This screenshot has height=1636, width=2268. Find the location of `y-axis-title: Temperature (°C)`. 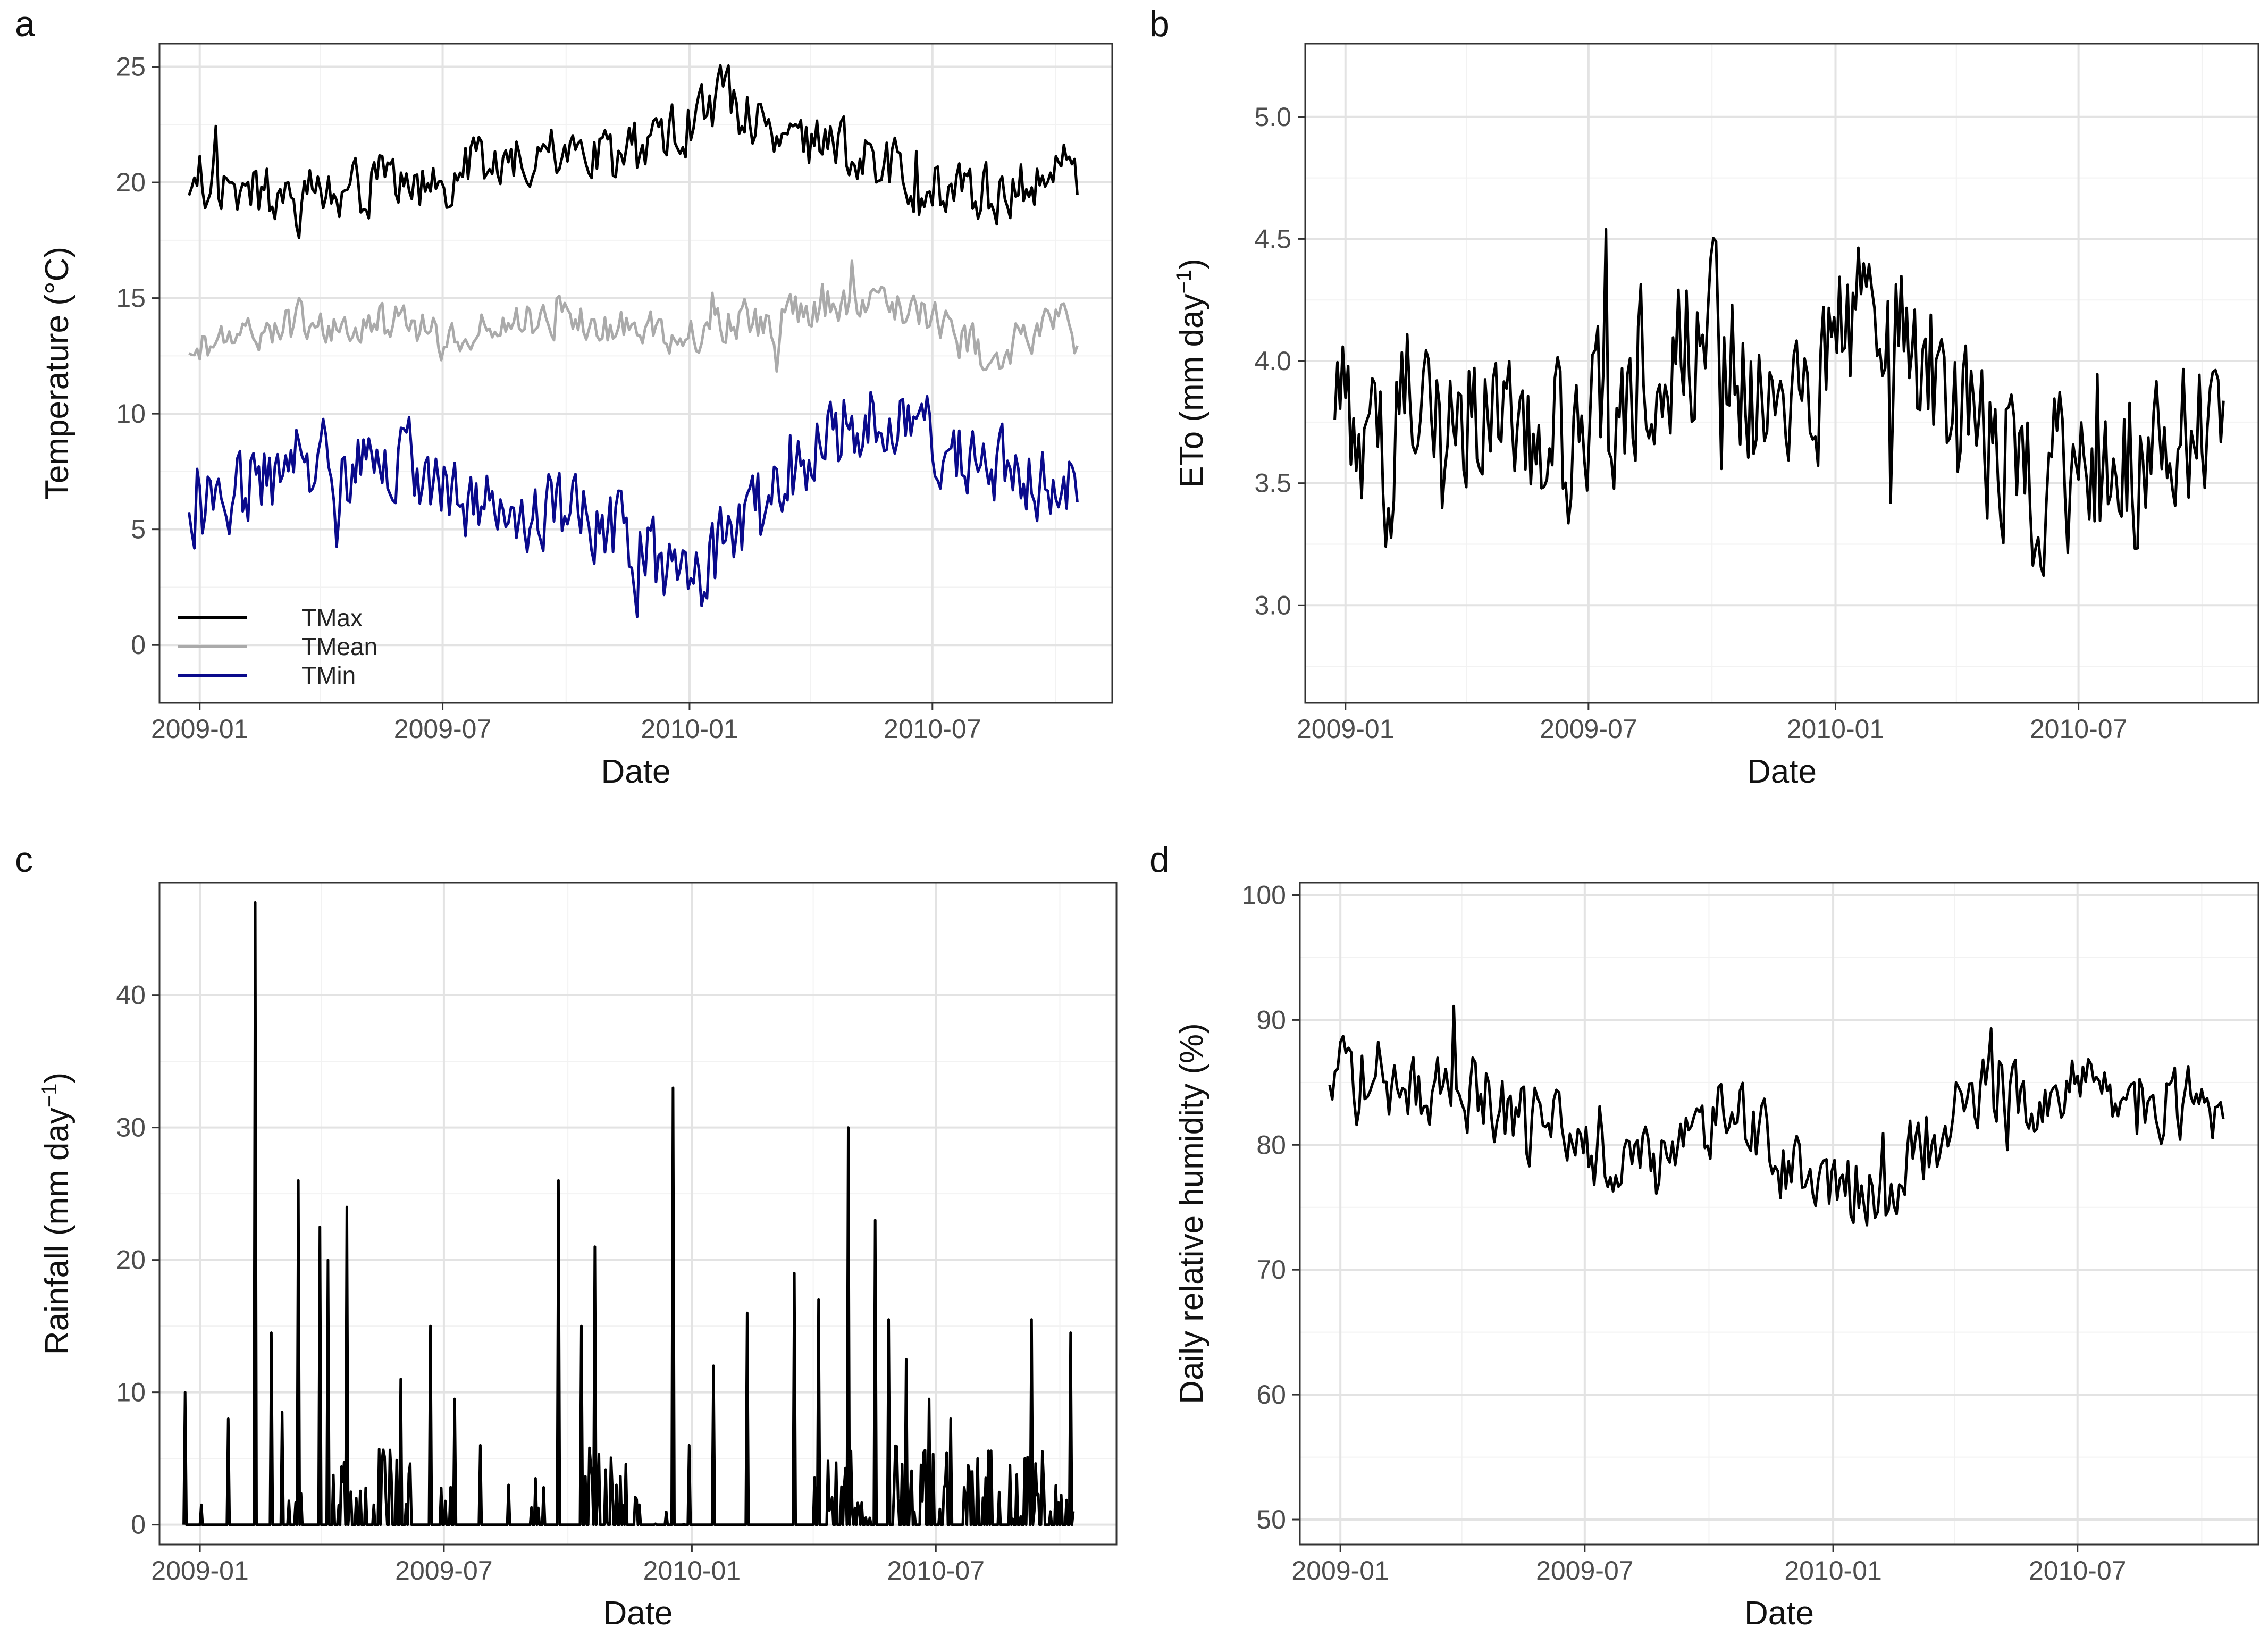

y-axis-title: Temperature (°C) is located at coordinates (57, 373).